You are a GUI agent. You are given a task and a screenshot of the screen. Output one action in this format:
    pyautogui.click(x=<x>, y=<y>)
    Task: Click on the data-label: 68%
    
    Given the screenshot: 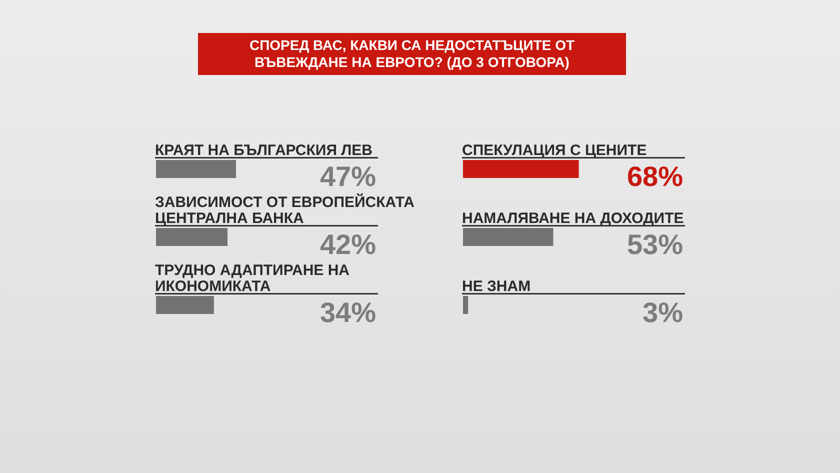 What is the action you would take?
    pyautogui.click(x=655, y=176)
    